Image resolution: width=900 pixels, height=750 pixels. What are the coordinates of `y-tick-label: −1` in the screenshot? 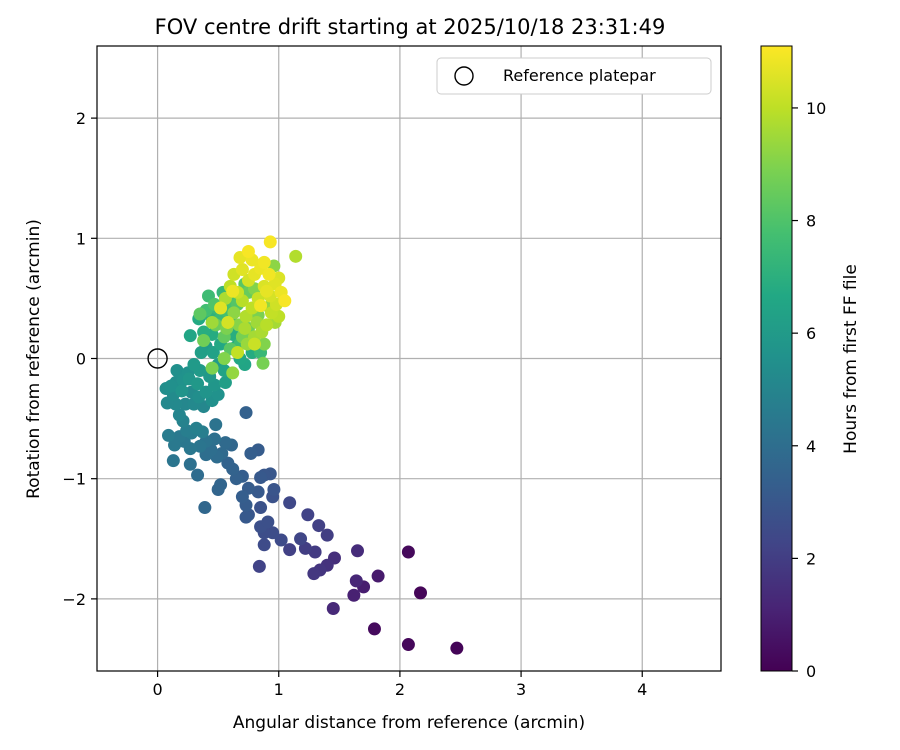 It's located at (74, 479).